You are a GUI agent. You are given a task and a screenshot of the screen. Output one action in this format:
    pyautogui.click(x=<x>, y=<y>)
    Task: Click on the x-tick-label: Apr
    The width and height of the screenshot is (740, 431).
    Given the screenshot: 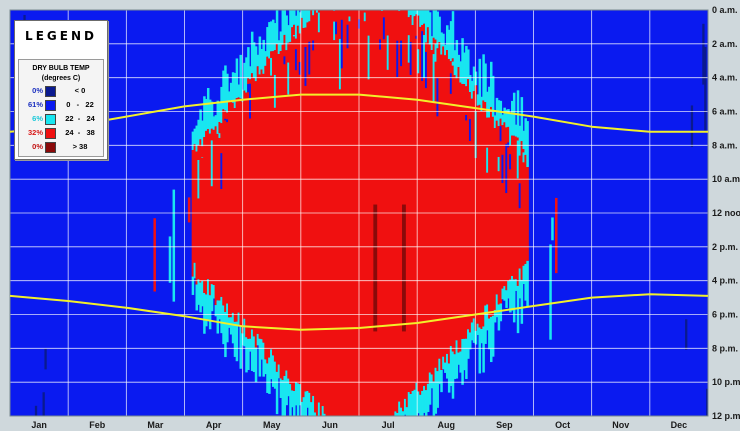 What is the action you would take?
    pyautogui.click(x=214, y=425)
    